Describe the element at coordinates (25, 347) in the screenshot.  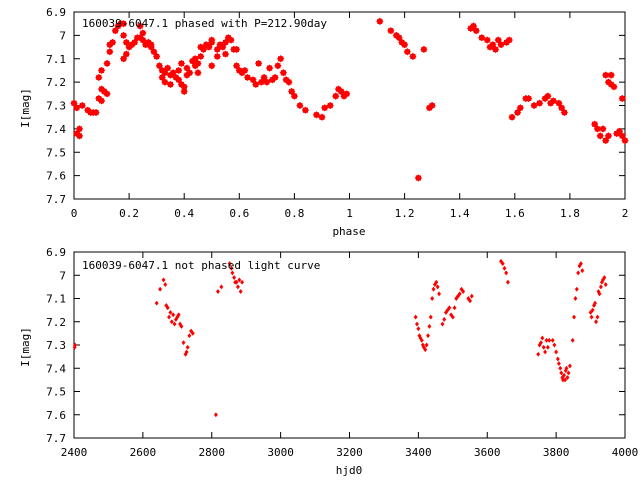
I see `unphased-plot-ylabel: I[mag]` at that location.